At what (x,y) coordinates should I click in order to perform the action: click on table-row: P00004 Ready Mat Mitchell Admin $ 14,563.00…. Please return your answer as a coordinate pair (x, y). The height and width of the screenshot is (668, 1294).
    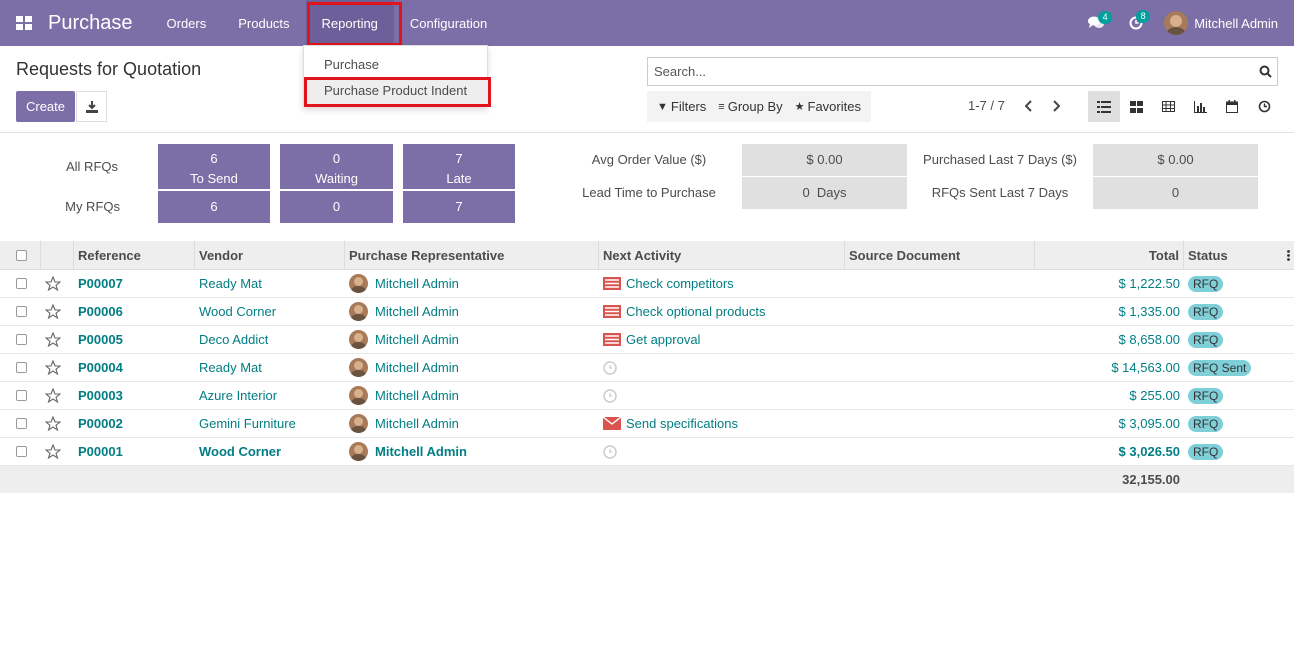
    Looking at the image, I should click on (647, 368).